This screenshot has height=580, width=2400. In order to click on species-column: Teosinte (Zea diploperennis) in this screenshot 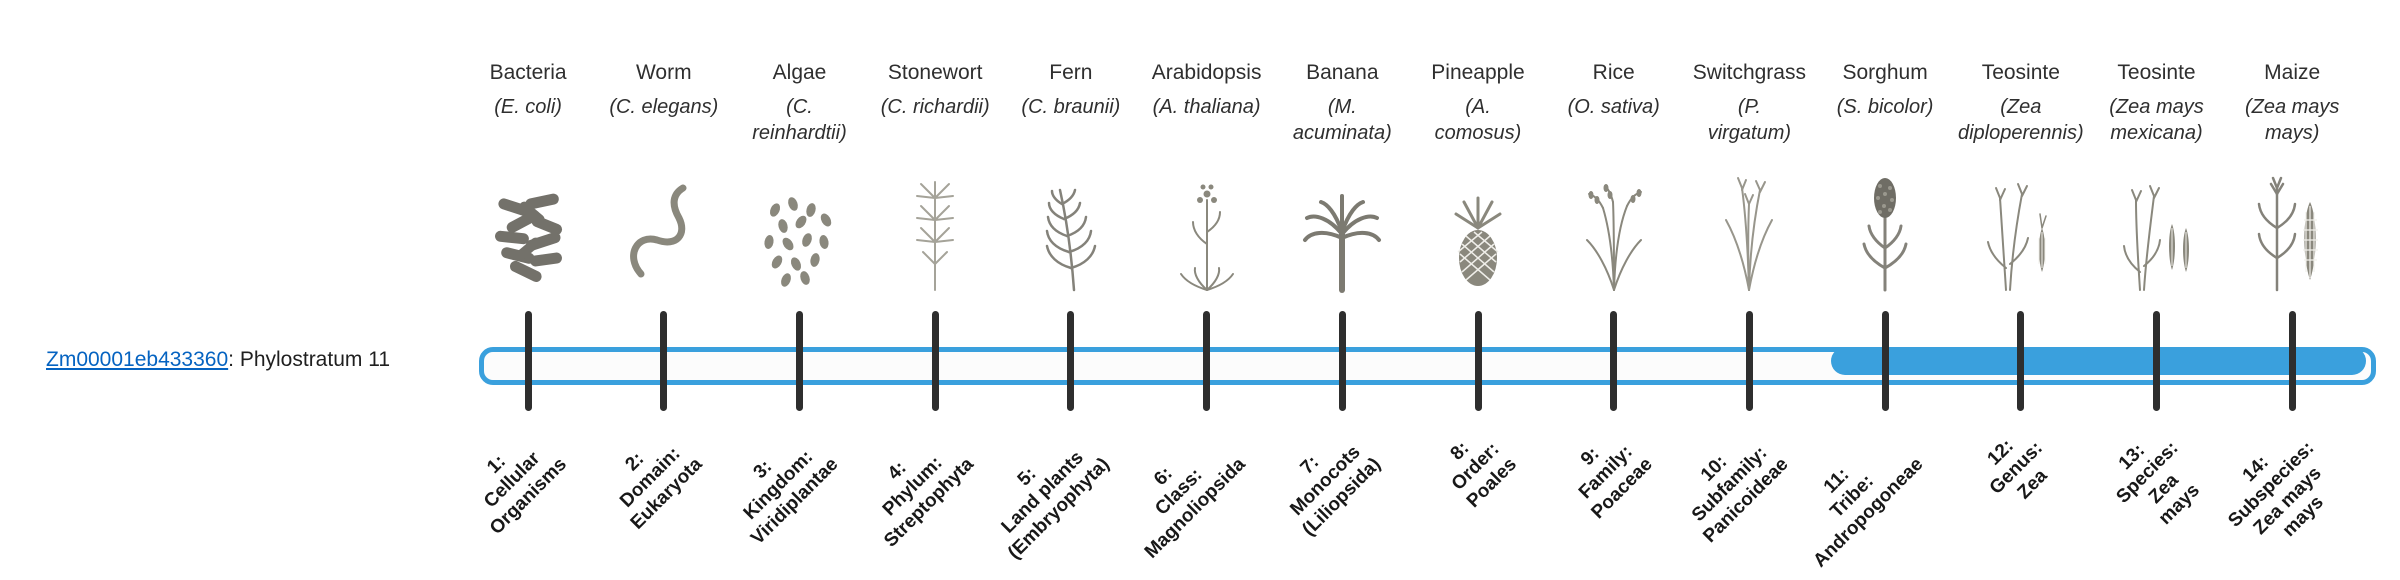, I will do `click(2021, 175)`.